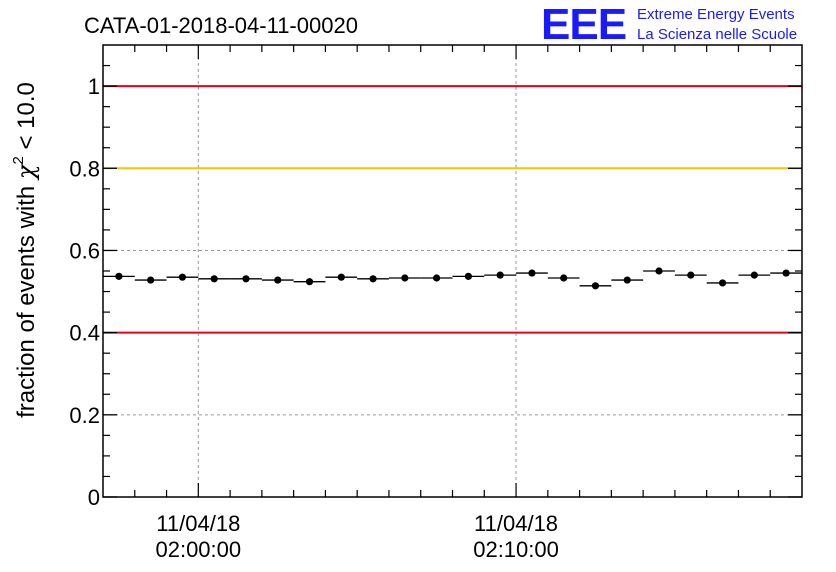 This screenshot has width=836, height=572. Describe the element at coordinates (18, 160) in the screenshot. I see `y-axis-label-exponent: 2` at that location.